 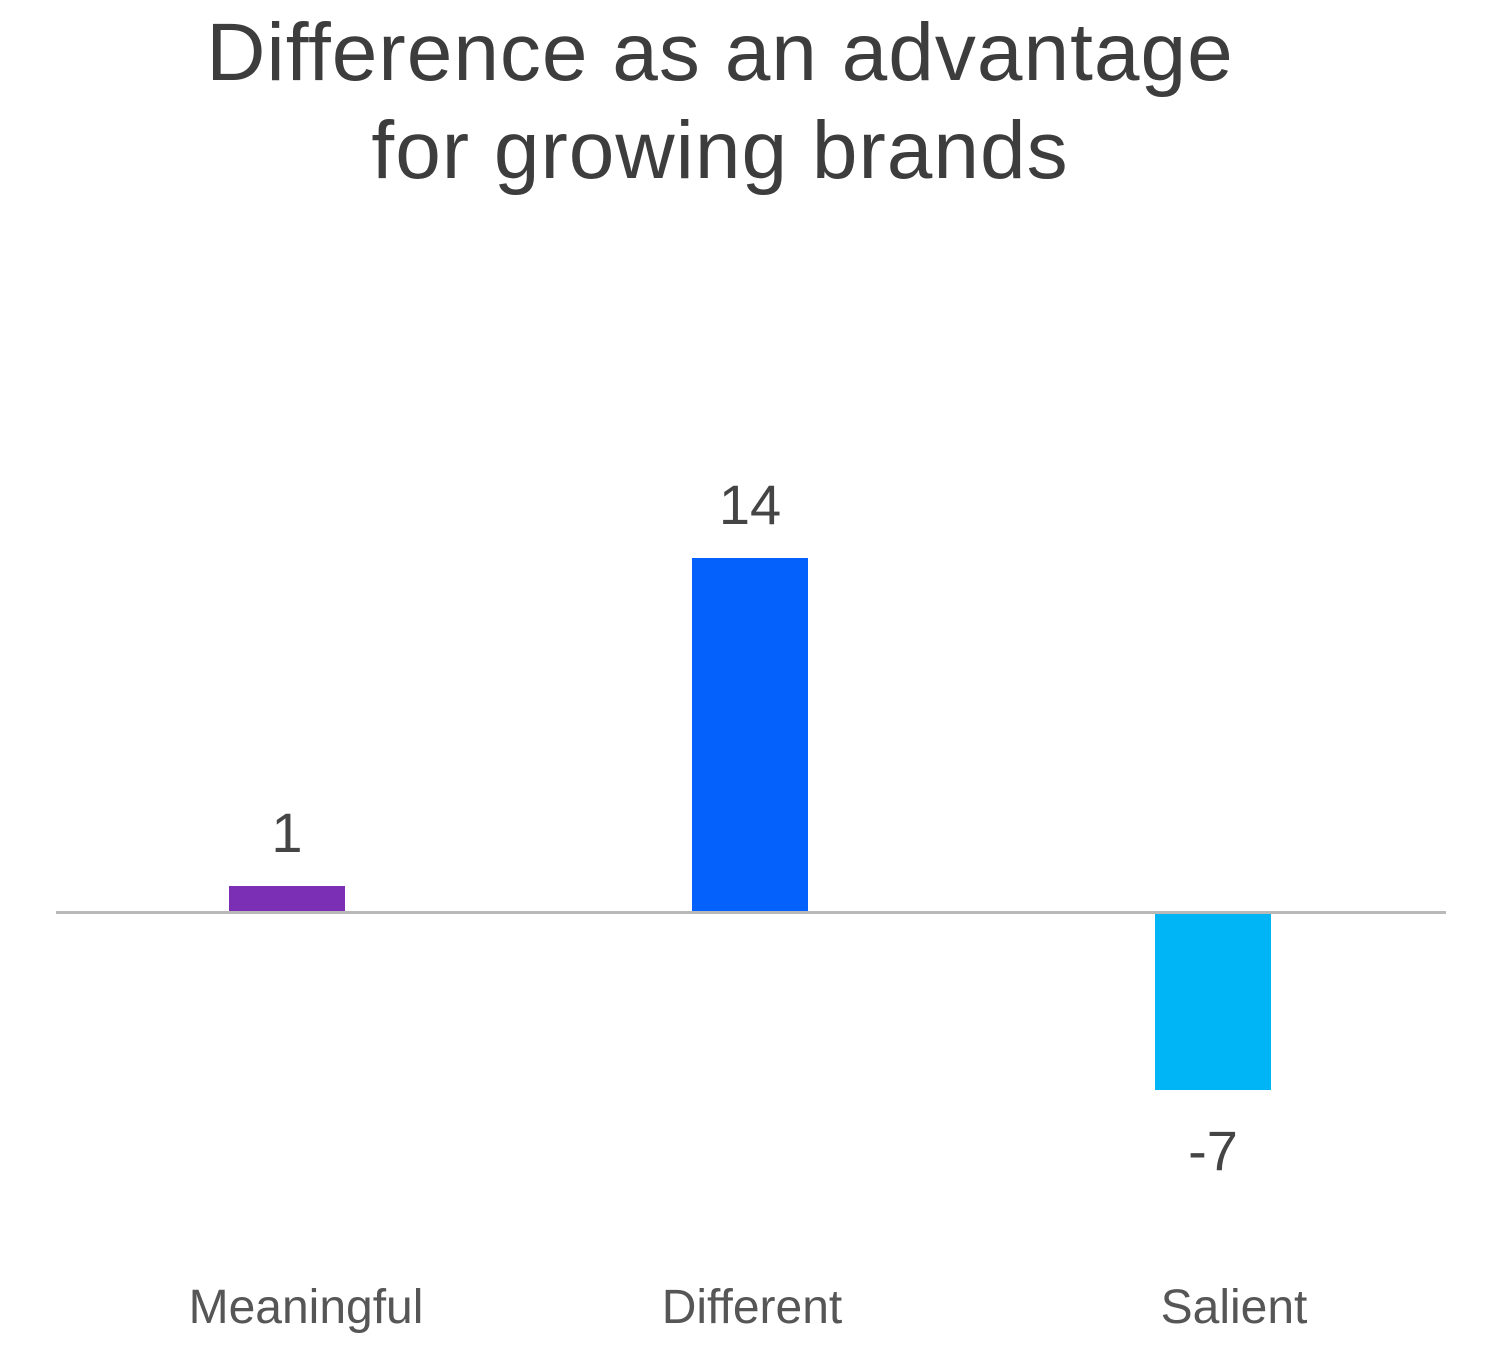 What do you see at coordinates (750, 504) in the screenshot?
I see `value-label-different: 14` at bounding box center [750, 504].